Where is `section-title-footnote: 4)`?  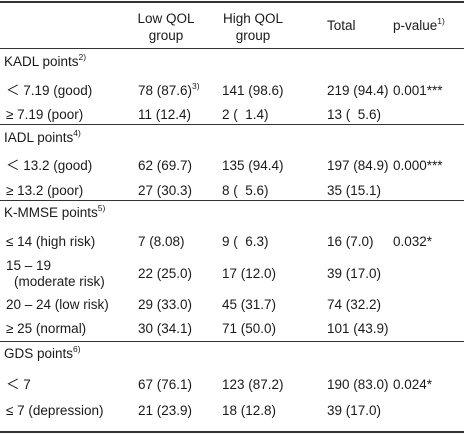
section-title-footnote: 4) is located at coordinates (77, 133).